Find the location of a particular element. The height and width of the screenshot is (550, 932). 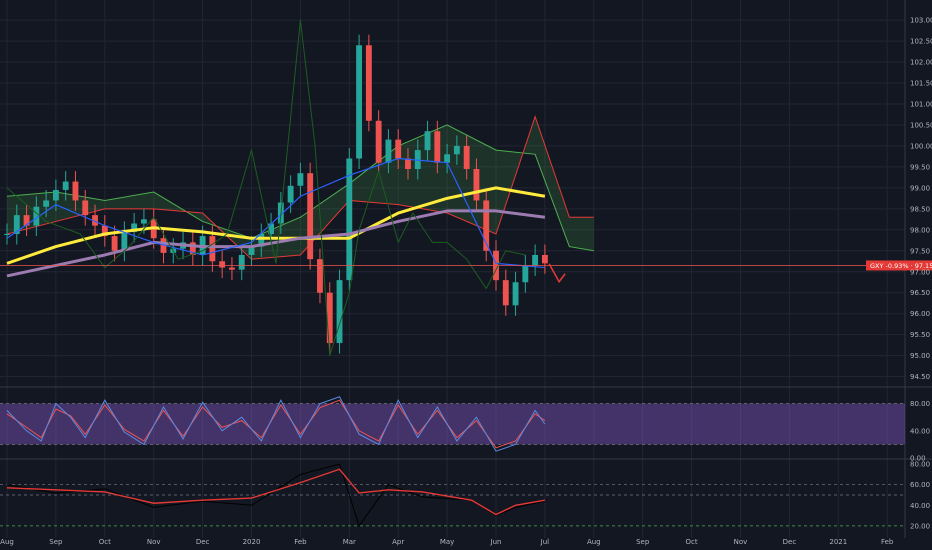

y-tick-label: 98.50 is located at coordinates (920, 209).